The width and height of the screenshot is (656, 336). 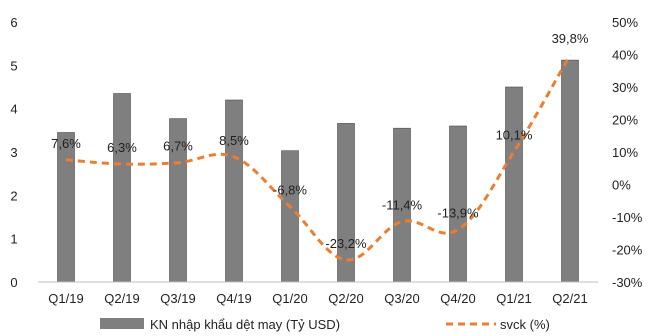 I want to click on line-data-label: 8,5%, so click(x=234, y=140).